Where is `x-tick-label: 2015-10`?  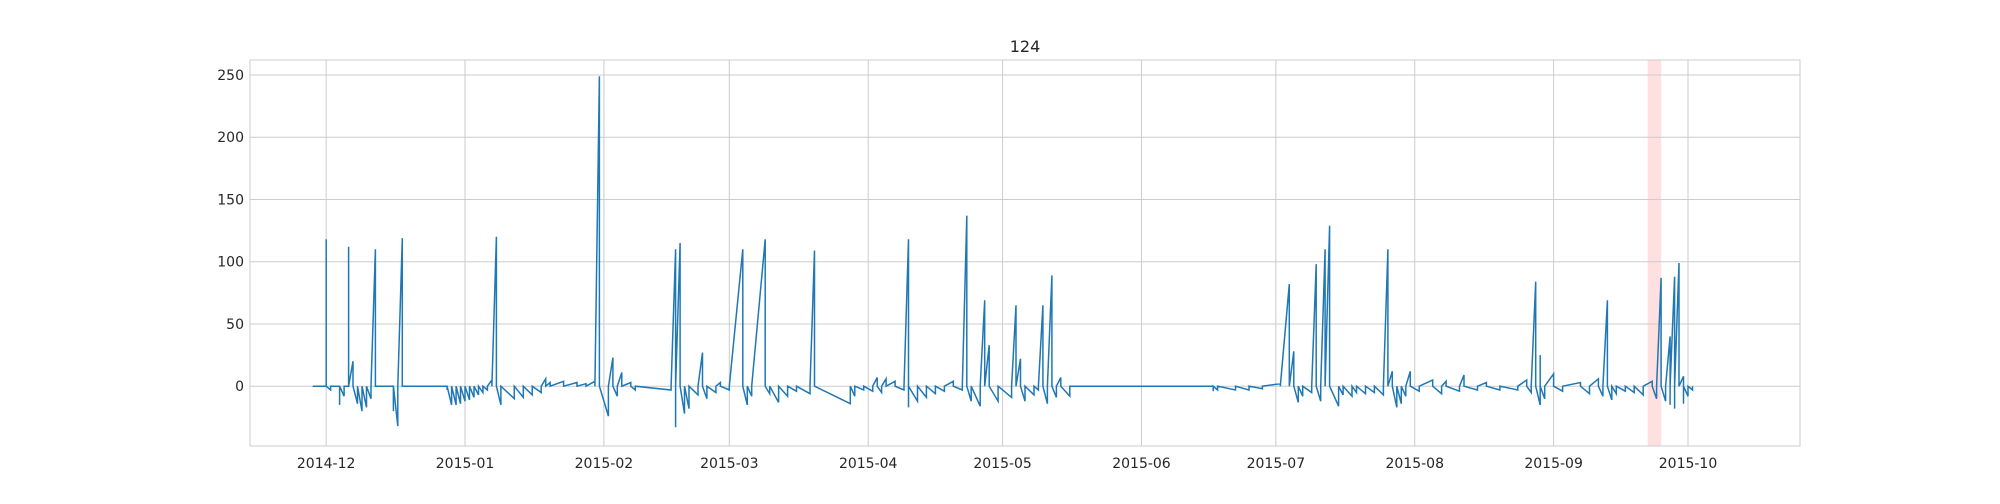
x-tick-label: 2015-10 is located at coordinates (1688, 464).